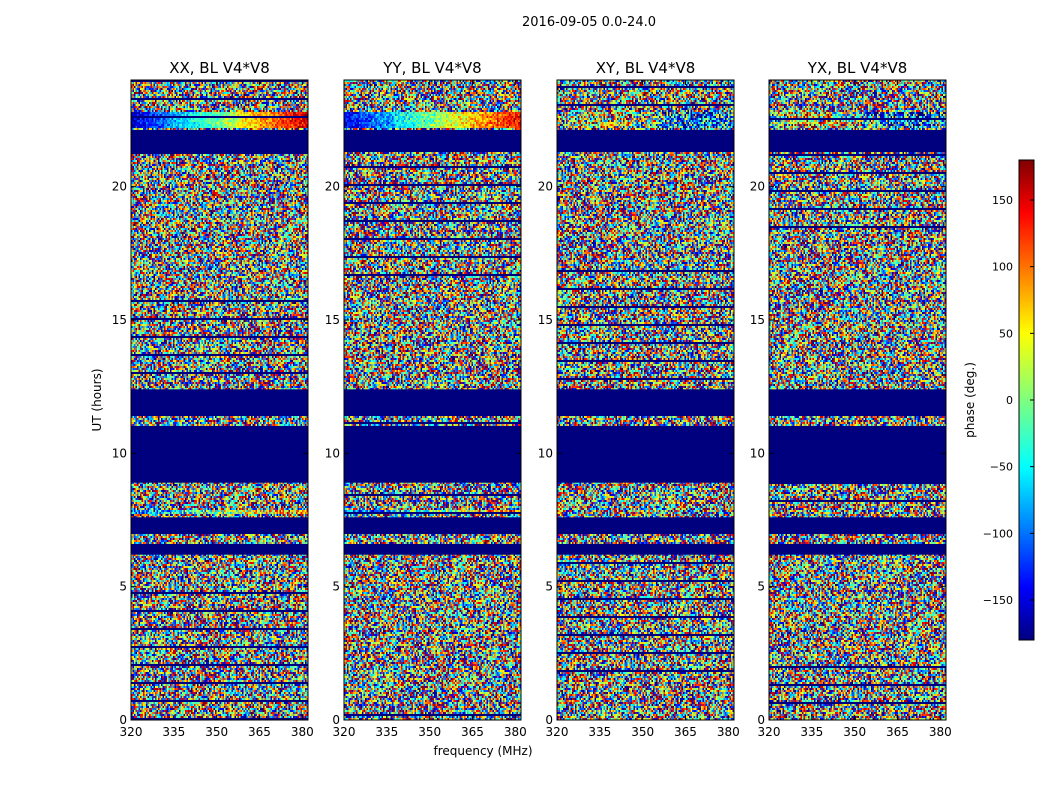 This screenshot has width=1050, height=800. Describe the element at coordinates (1006, 333) in the screenshot. I see `colorbar-tick-label: 50` at that location.